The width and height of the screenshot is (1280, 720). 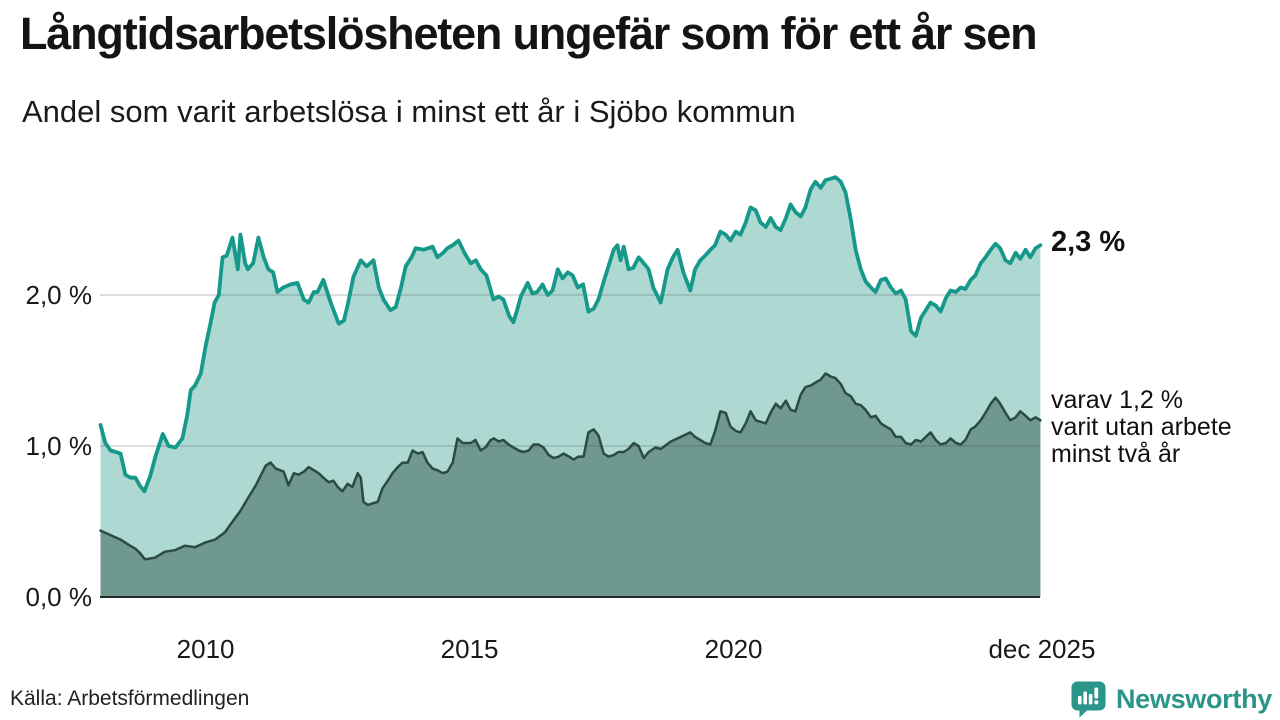 What do you see at coordinates (1079, 700) in the screenshot?
I see `logo-bar-short` at bounding box center [1079, 700].